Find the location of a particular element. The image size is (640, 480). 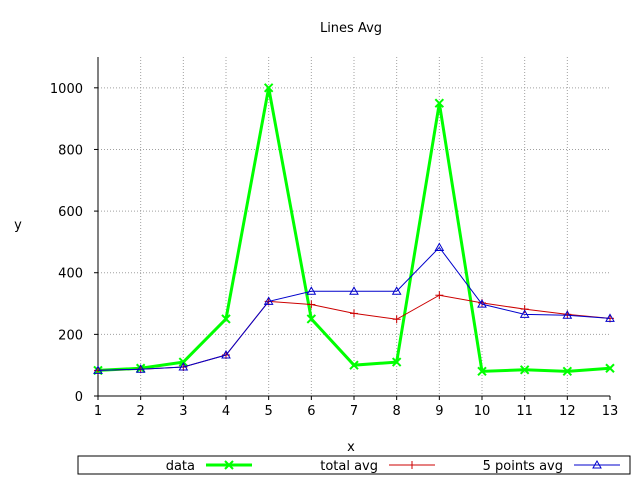

legend-label: 5 points avg is located at coordinates (523, 466).